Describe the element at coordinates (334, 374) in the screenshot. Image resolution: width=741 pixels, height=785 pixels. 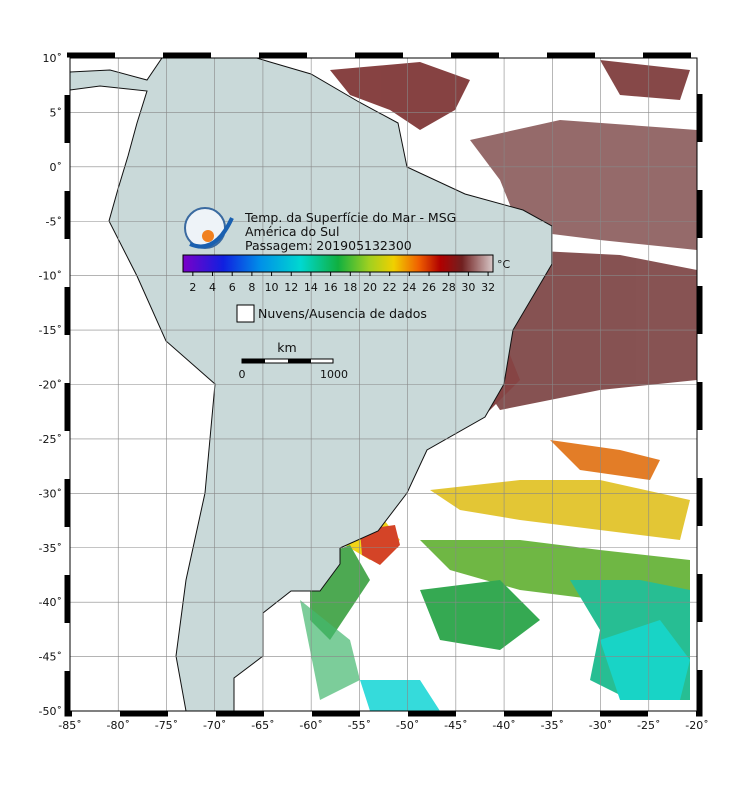
I see `scale-label: 1000` at that location.